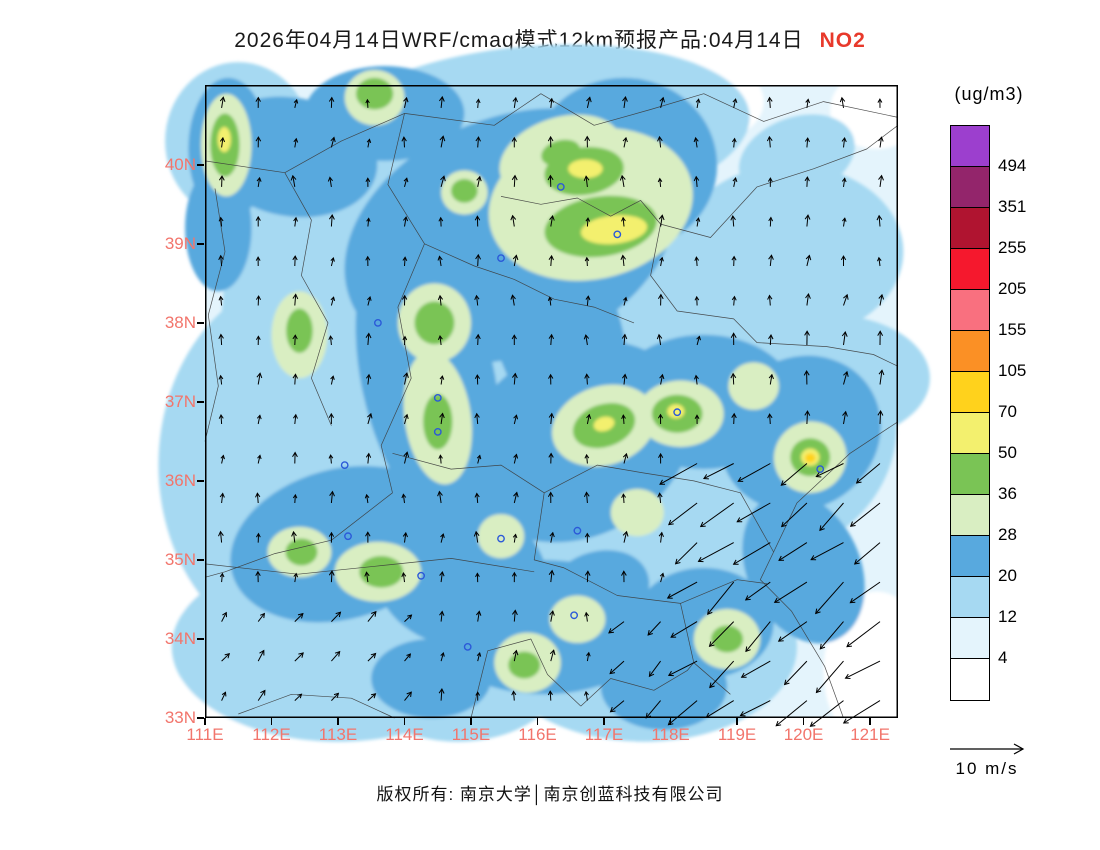 The width and height of the screenshot is (1100, 850). What do you see at coordinates (604, 734) in the screenshot?
I see `x-tick-label: 117E` at bounding box center [604, 734].